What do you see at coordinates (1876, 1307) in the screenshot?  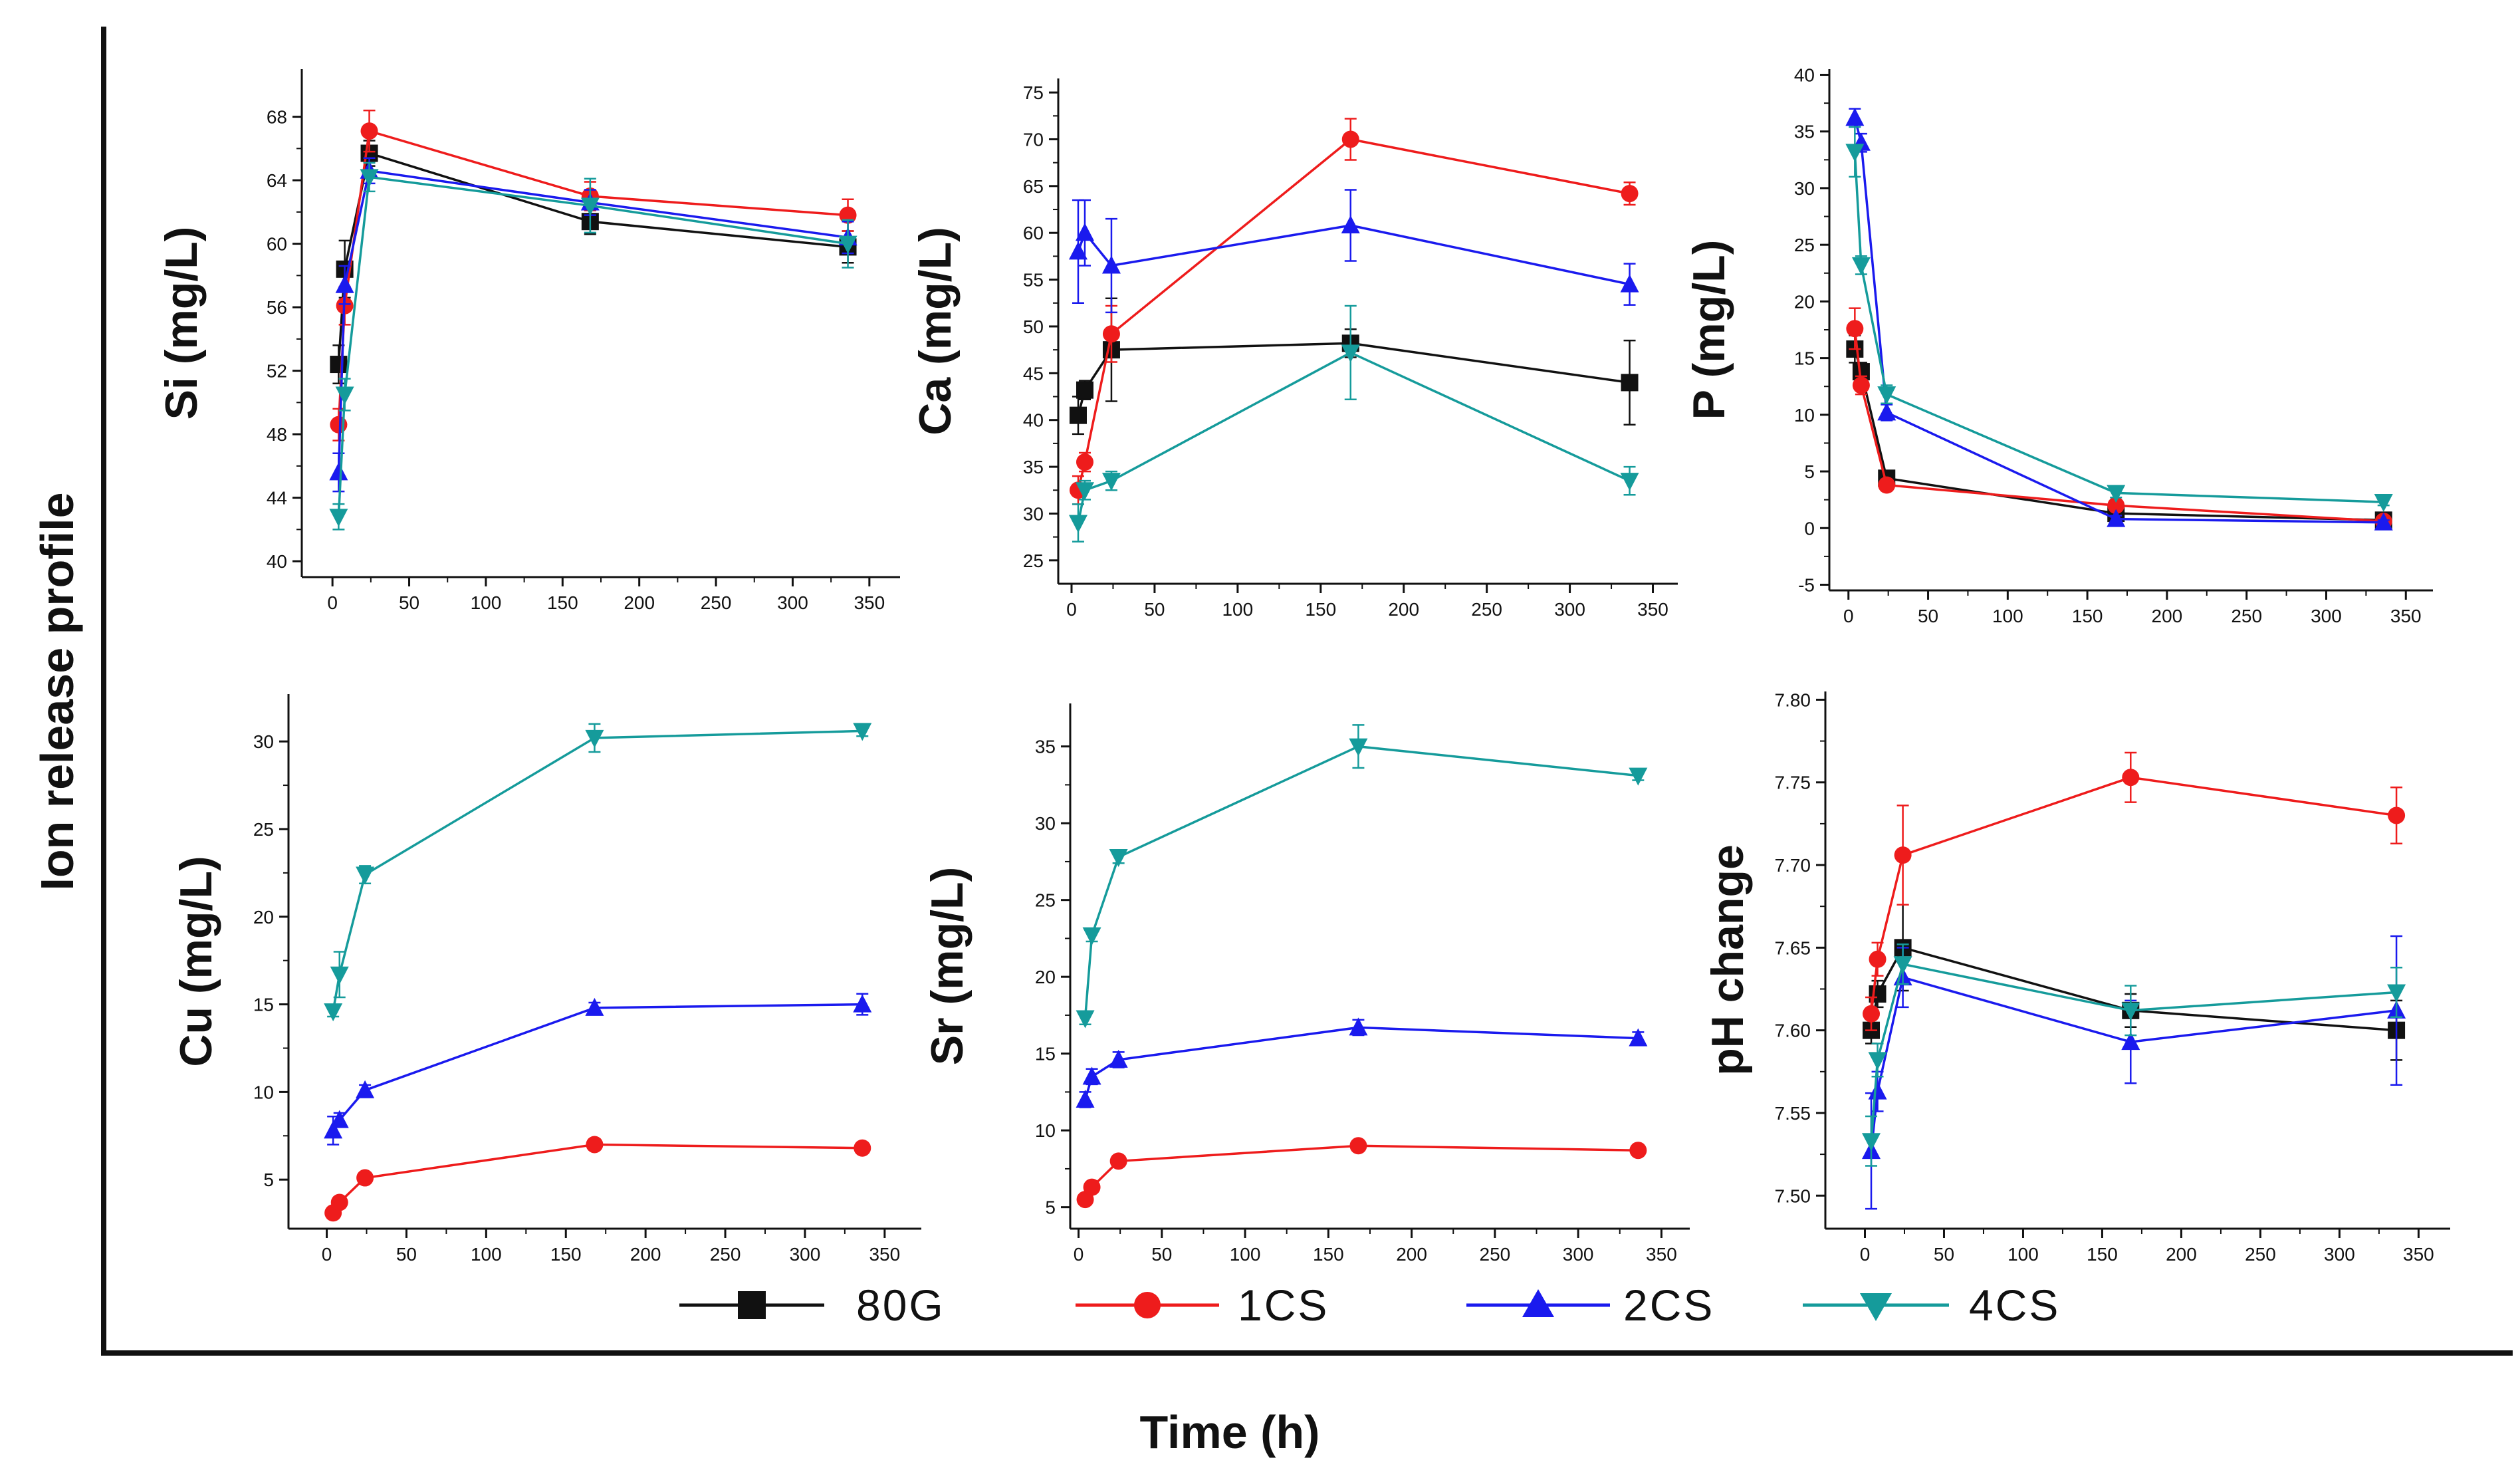 I see `legend-marker-4cs` at bounding box center [1876, 1307].